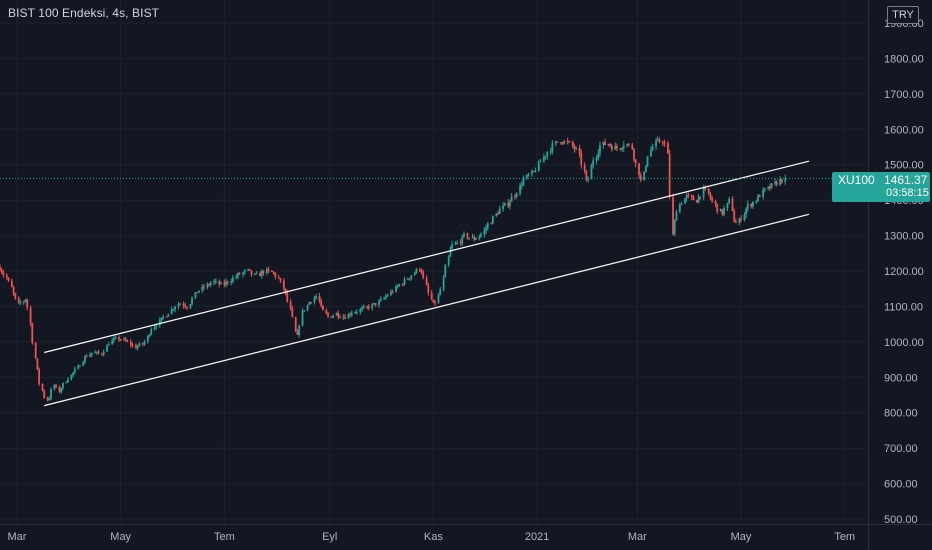 The width and height of the screenshot is (932, 550). Describe the element at coordinates (120, 537) in the screenshot. I see `time-tick-label: May` at that location.